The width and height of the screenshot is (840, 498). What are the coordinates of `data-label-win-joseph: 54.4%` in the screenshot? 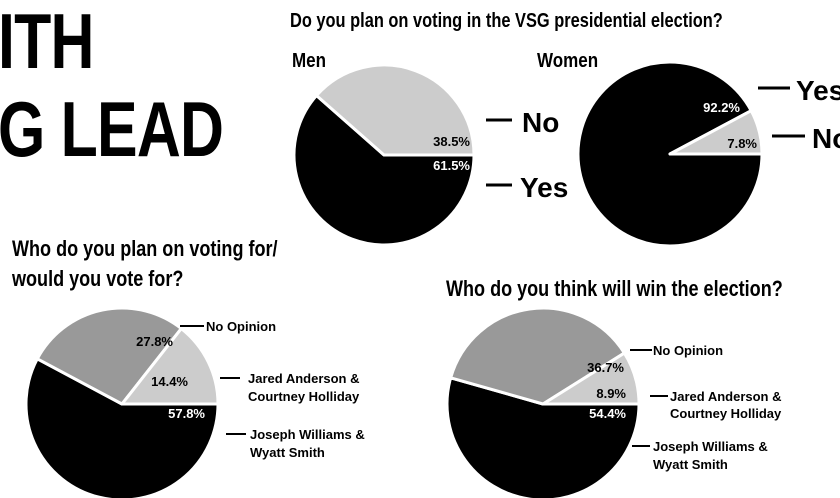 It's located at (607, 413).